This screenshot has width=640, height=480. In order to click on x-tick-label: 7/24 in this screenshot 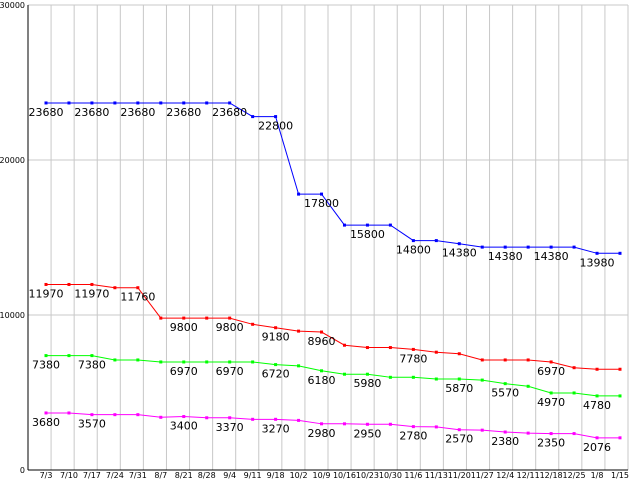, I will do `click(115, 475)`.